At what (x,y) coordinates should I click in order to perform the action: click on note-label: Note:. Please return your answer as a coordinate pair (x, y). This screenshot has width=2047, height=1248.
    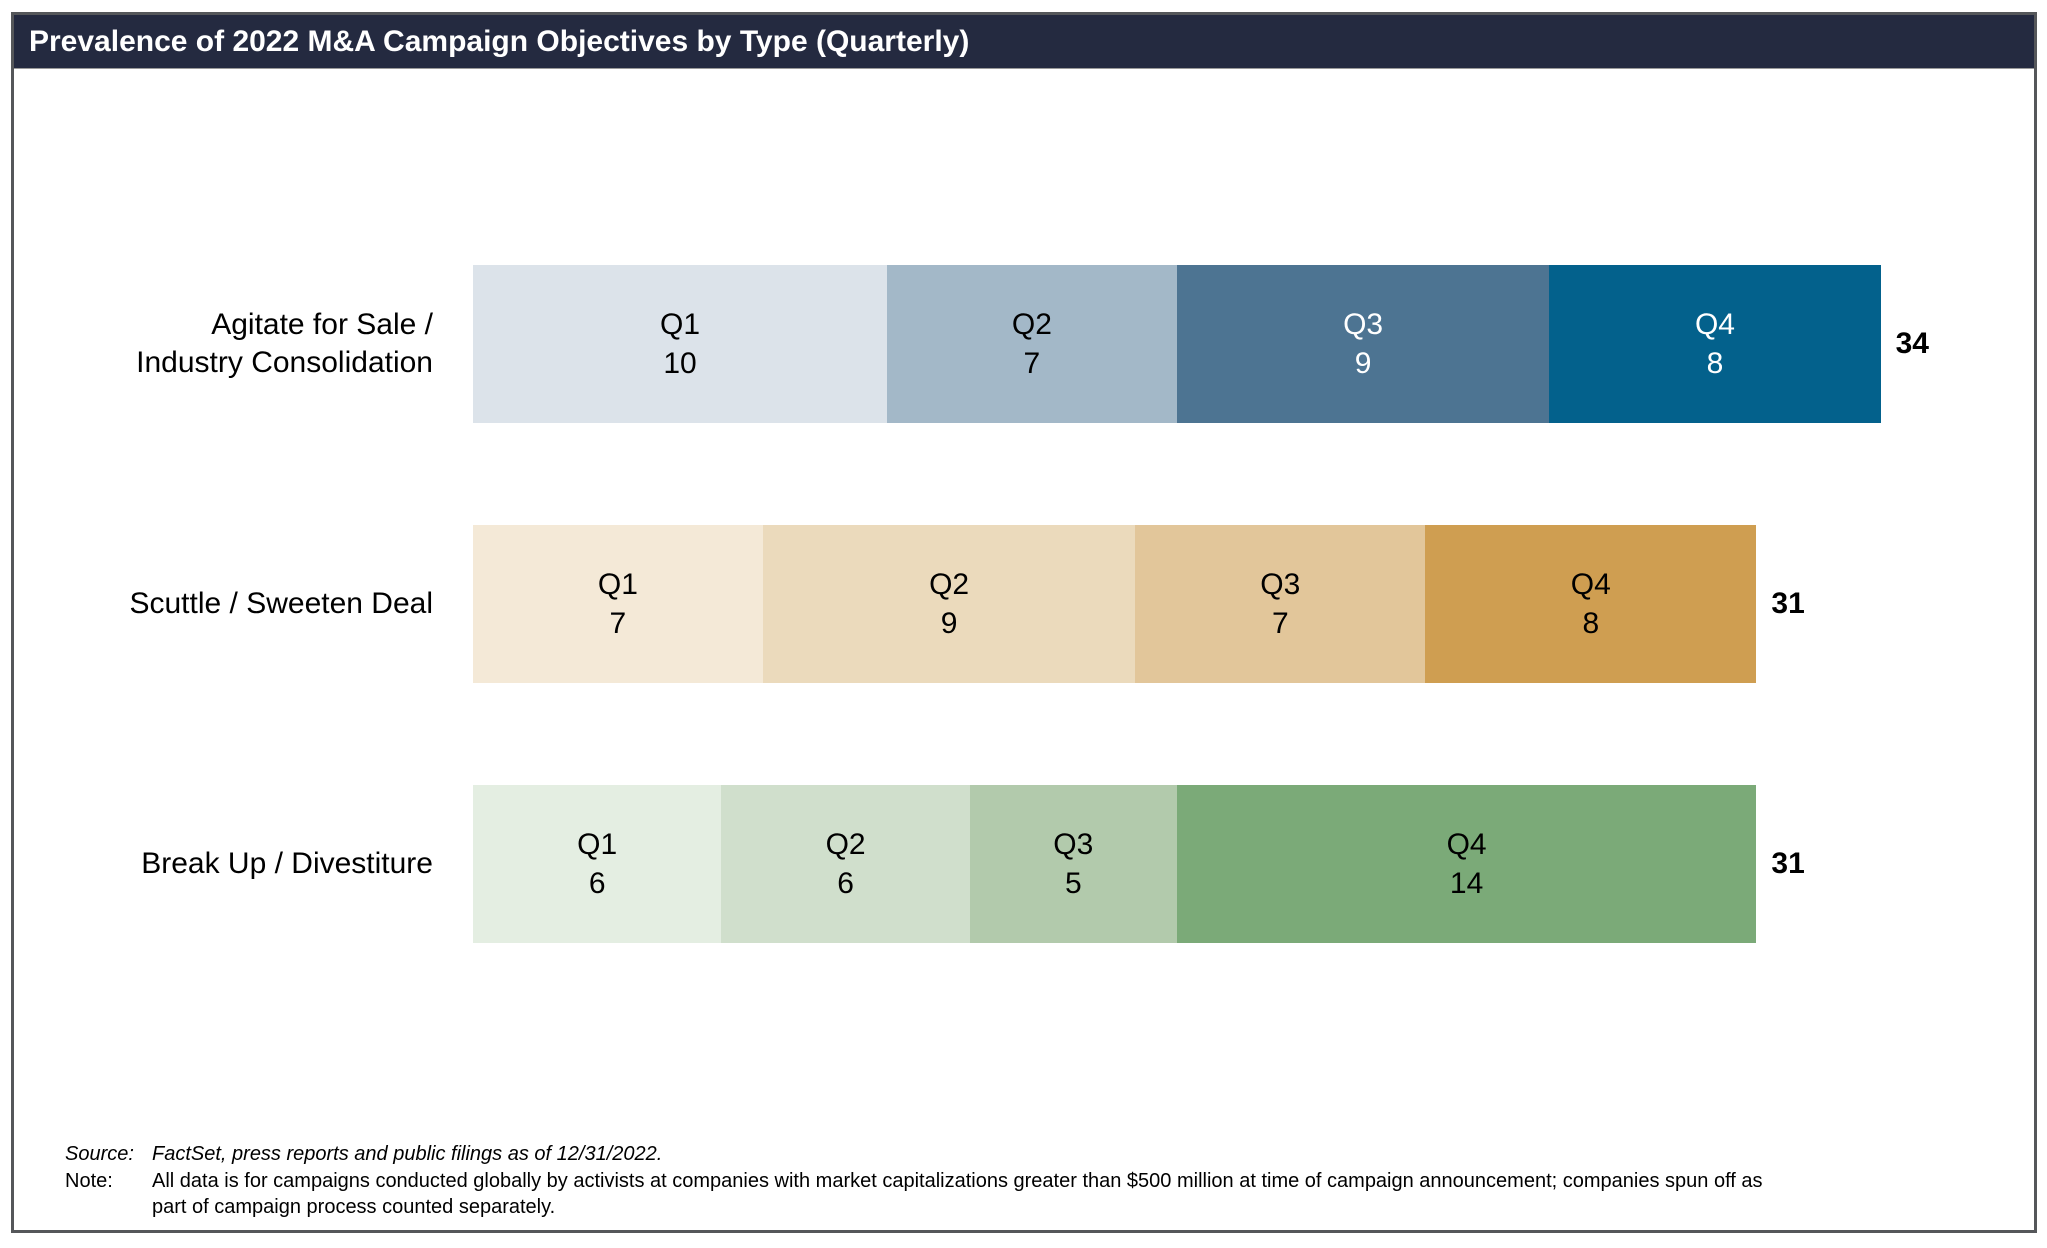
    Looking at the image, I should click on (89, 1180).